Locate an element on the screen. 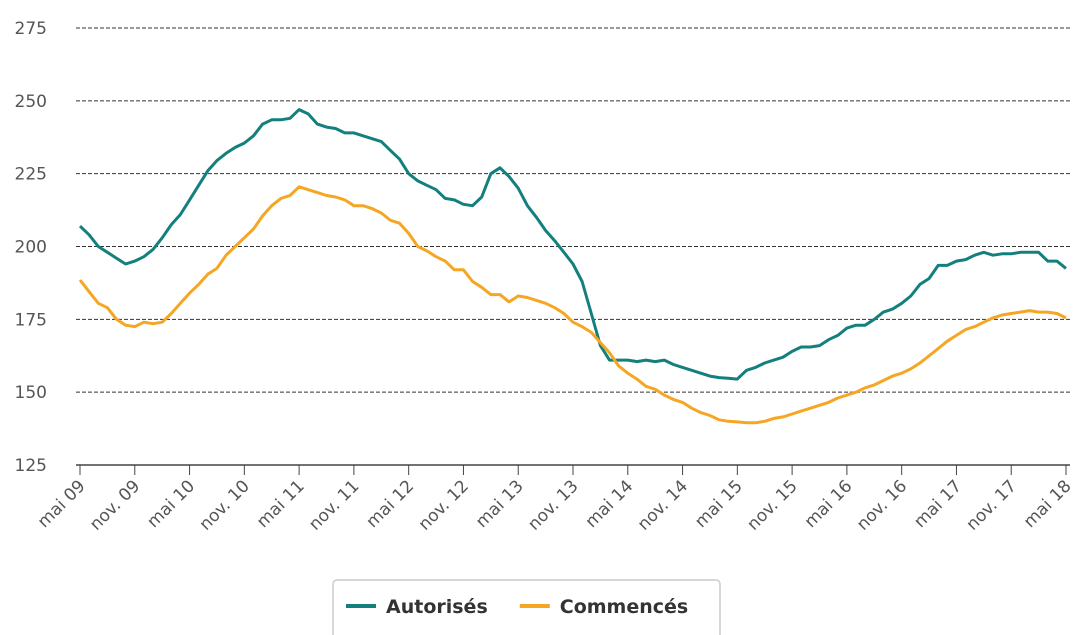 The image size is (1076, 635). x-tick-label: nov. 11 is located at coordinates (334, 505).